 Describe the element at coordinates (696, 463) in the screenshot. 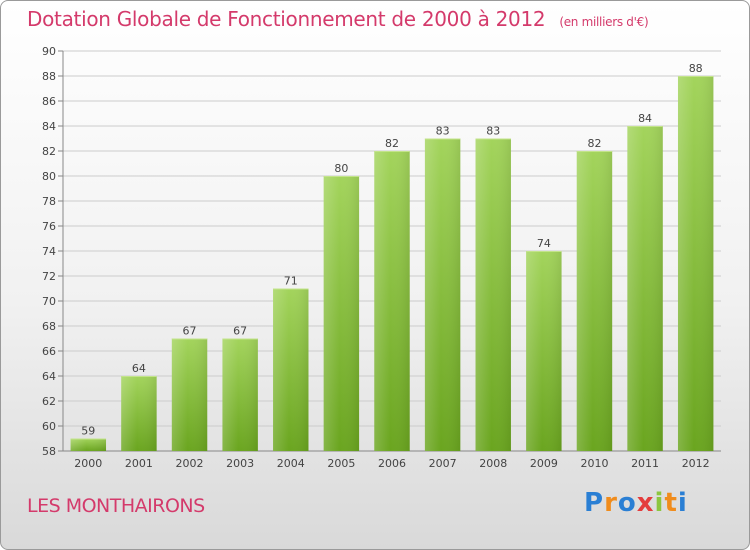

I see `x-tick-label: 2012` at that location.